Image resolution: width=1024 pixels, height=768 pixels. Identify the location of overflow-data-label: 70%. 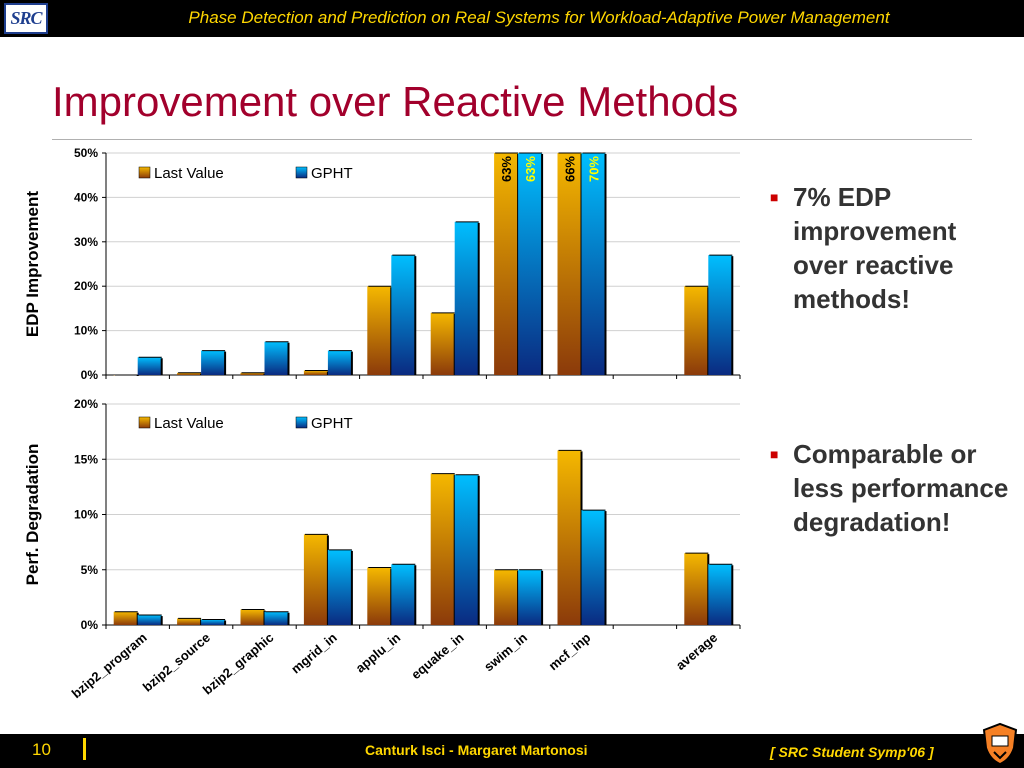
(594, 169).